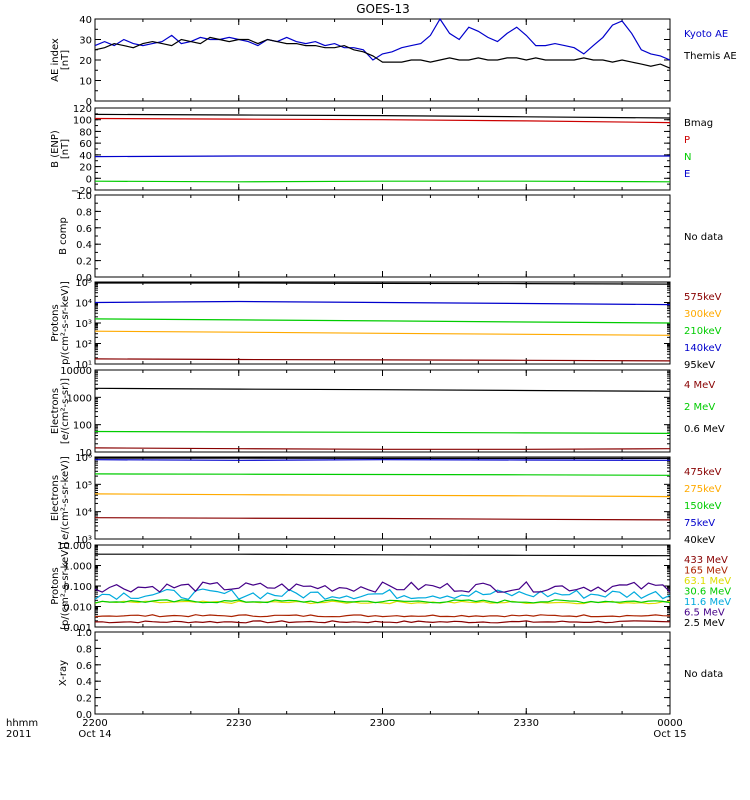  I want to click on panel-ae: 0 10 20 30 40 AE index [nT] Kyoto AE Themis AE, so click(393, 61).